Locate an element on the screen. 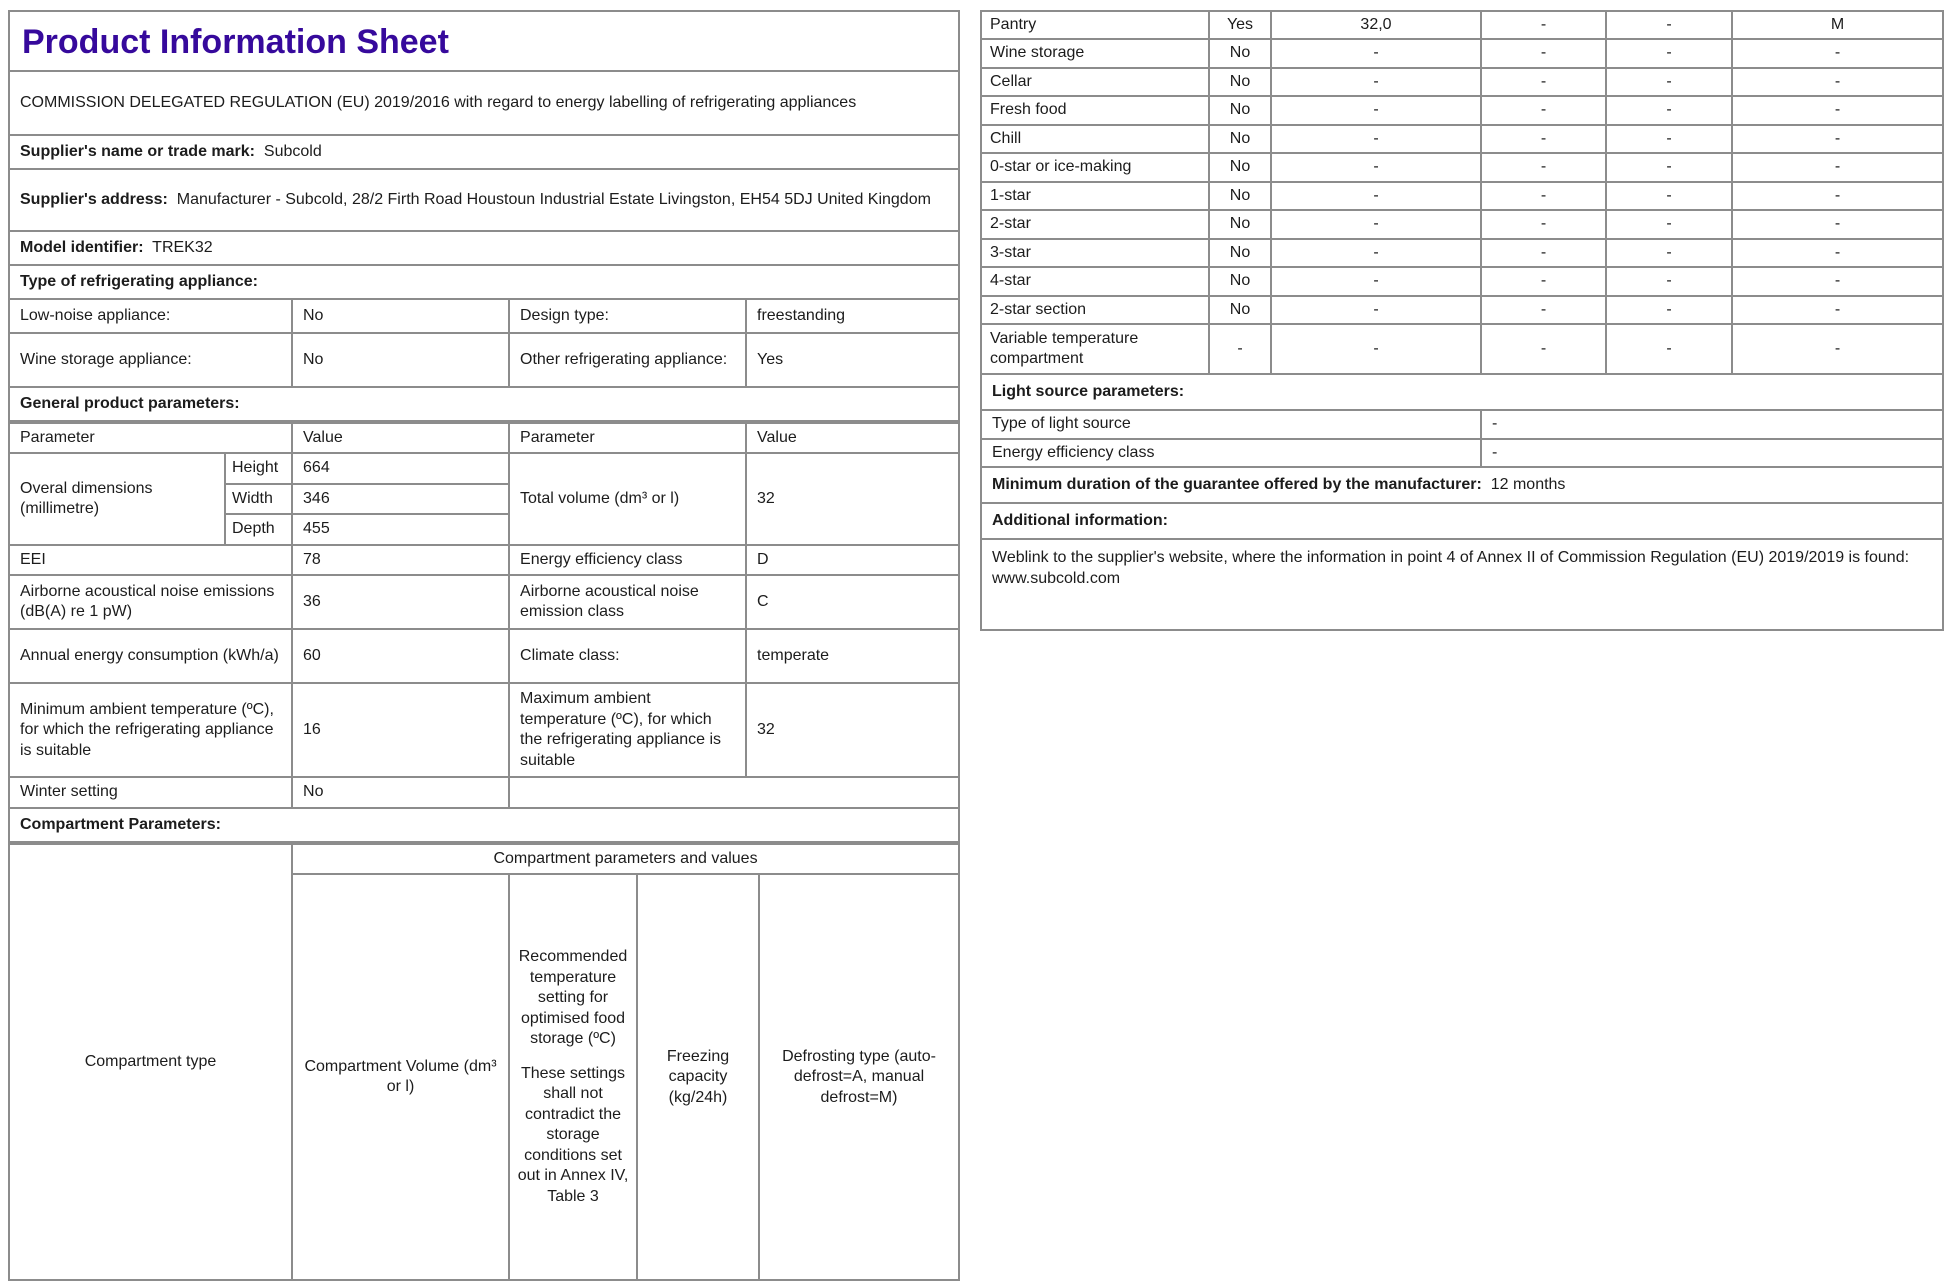 The height and width of the screenshot is (1282, 1946). table-row: 0-star or ice-making No - - - - is located at coordinates (1462, 167).